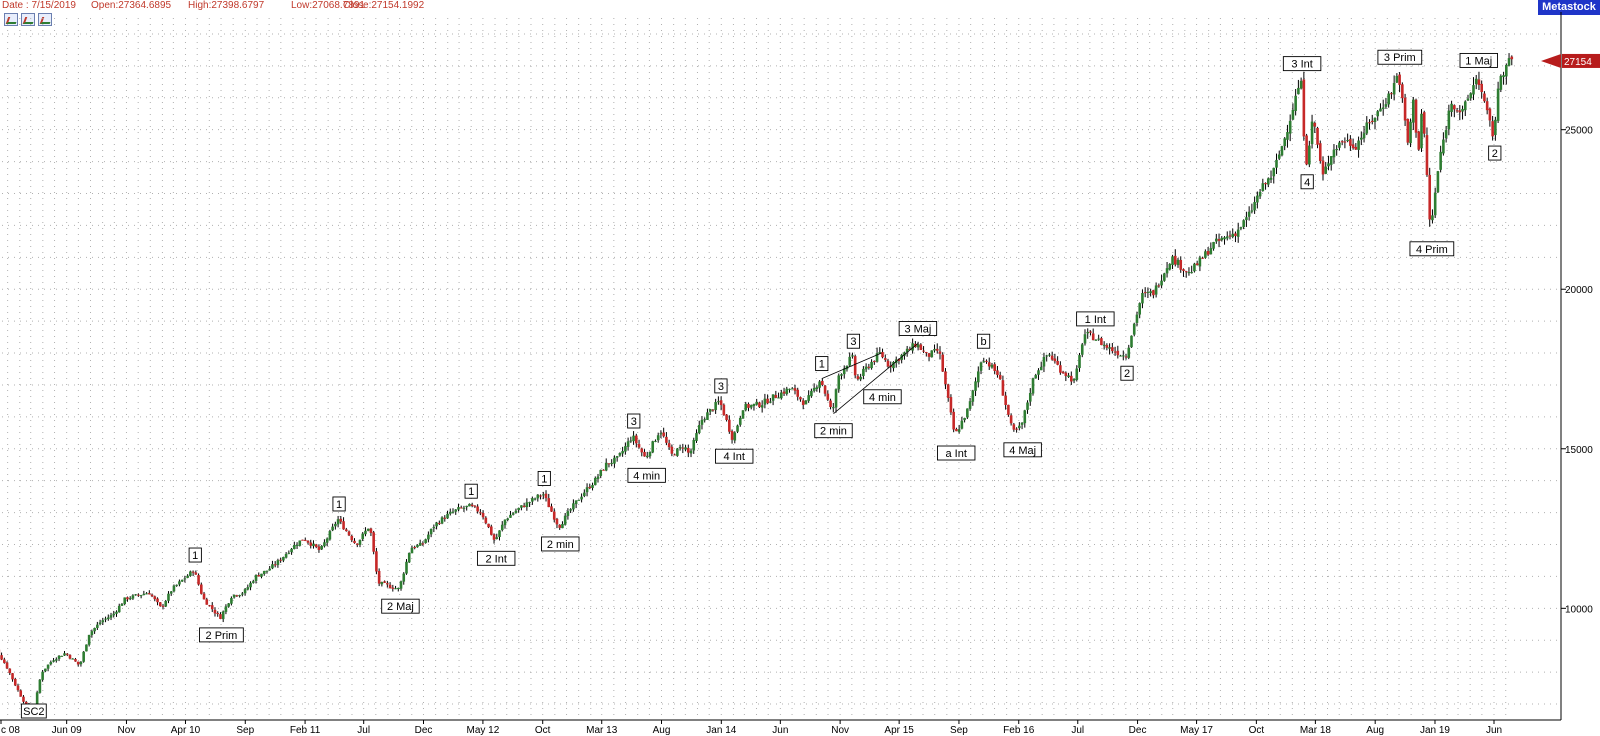  Describe the element at coordinates (1579, 609) in the screenshot. I see `y-tick-label: 10000` at that location.